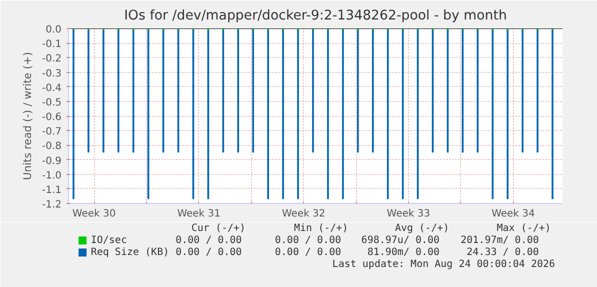 This screenshot has height=287, width=597. Describe the element at coordinates (52, 176) in the screenshot. I see `y-tick-label: -1.0` at that location.